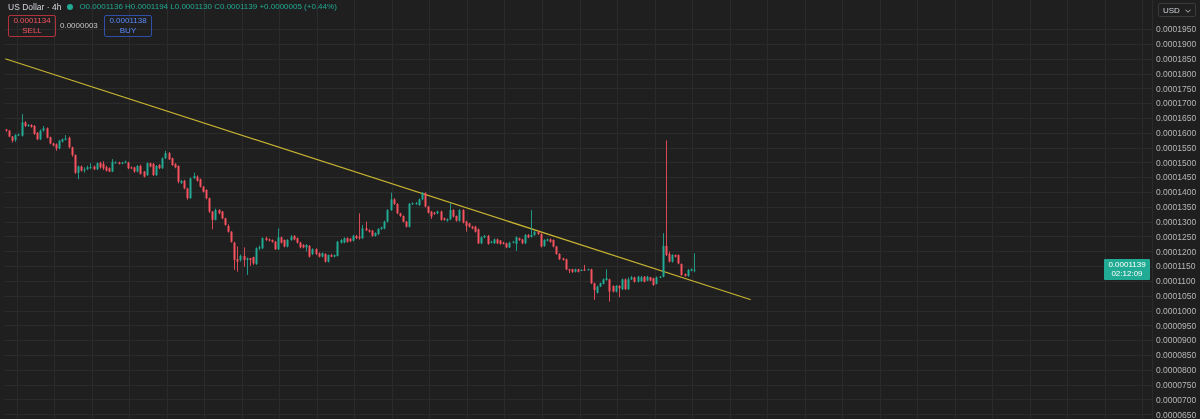 This screenshot has width=1200, height=419. I want to click on annotation: BUY, so click(128, 30).